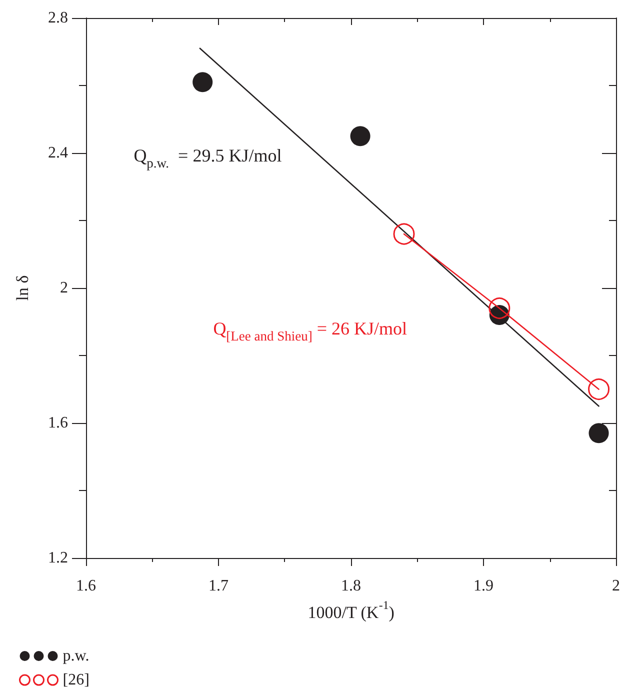 This screenshot has height=699, width=630. What do you see at coordinates (86, 586) in the screenshot?
I see `x-tick-label: 1.6` at bounding box center [86, 586].